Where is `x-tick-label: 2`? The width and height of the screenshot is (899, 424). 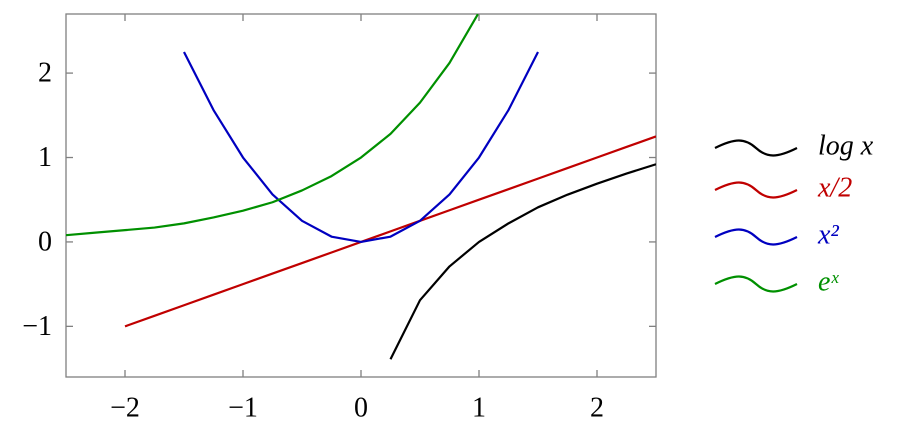 x-tick-label: 2 is located at coordinates (597, 407).